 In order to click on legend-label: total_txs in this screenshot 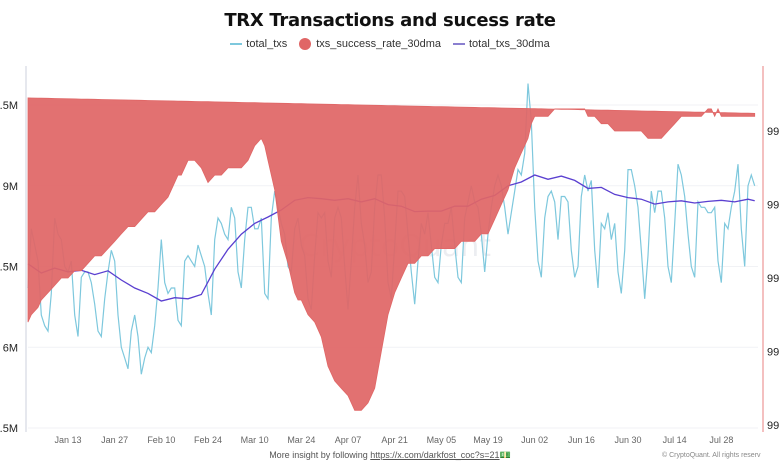, I will do `click(267, 44)`.